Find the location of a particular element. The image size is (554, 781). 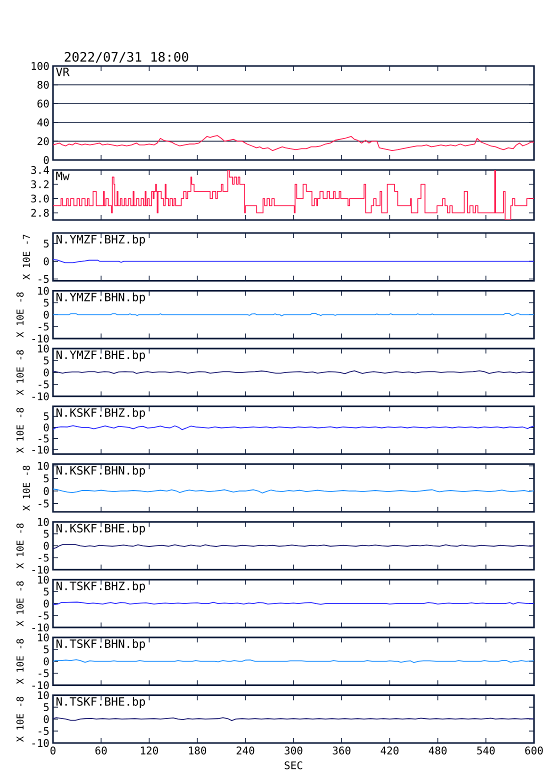

y-tick-label: 3.0 is located at coordinates (40, 198).